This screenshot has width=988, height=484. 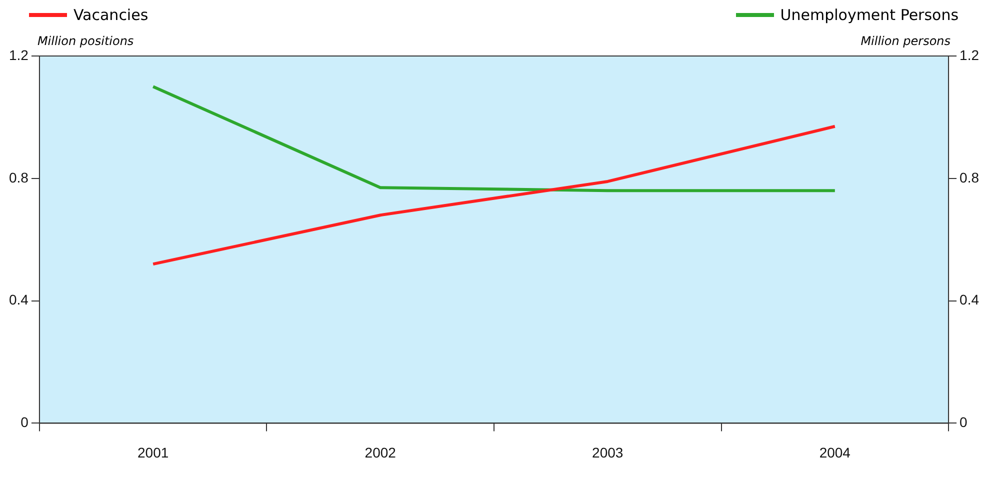 What do you see at coordinates (18, 177) in the screenshot?
I see `y-tick-label: 0.8` at bounding box center [18, 177].